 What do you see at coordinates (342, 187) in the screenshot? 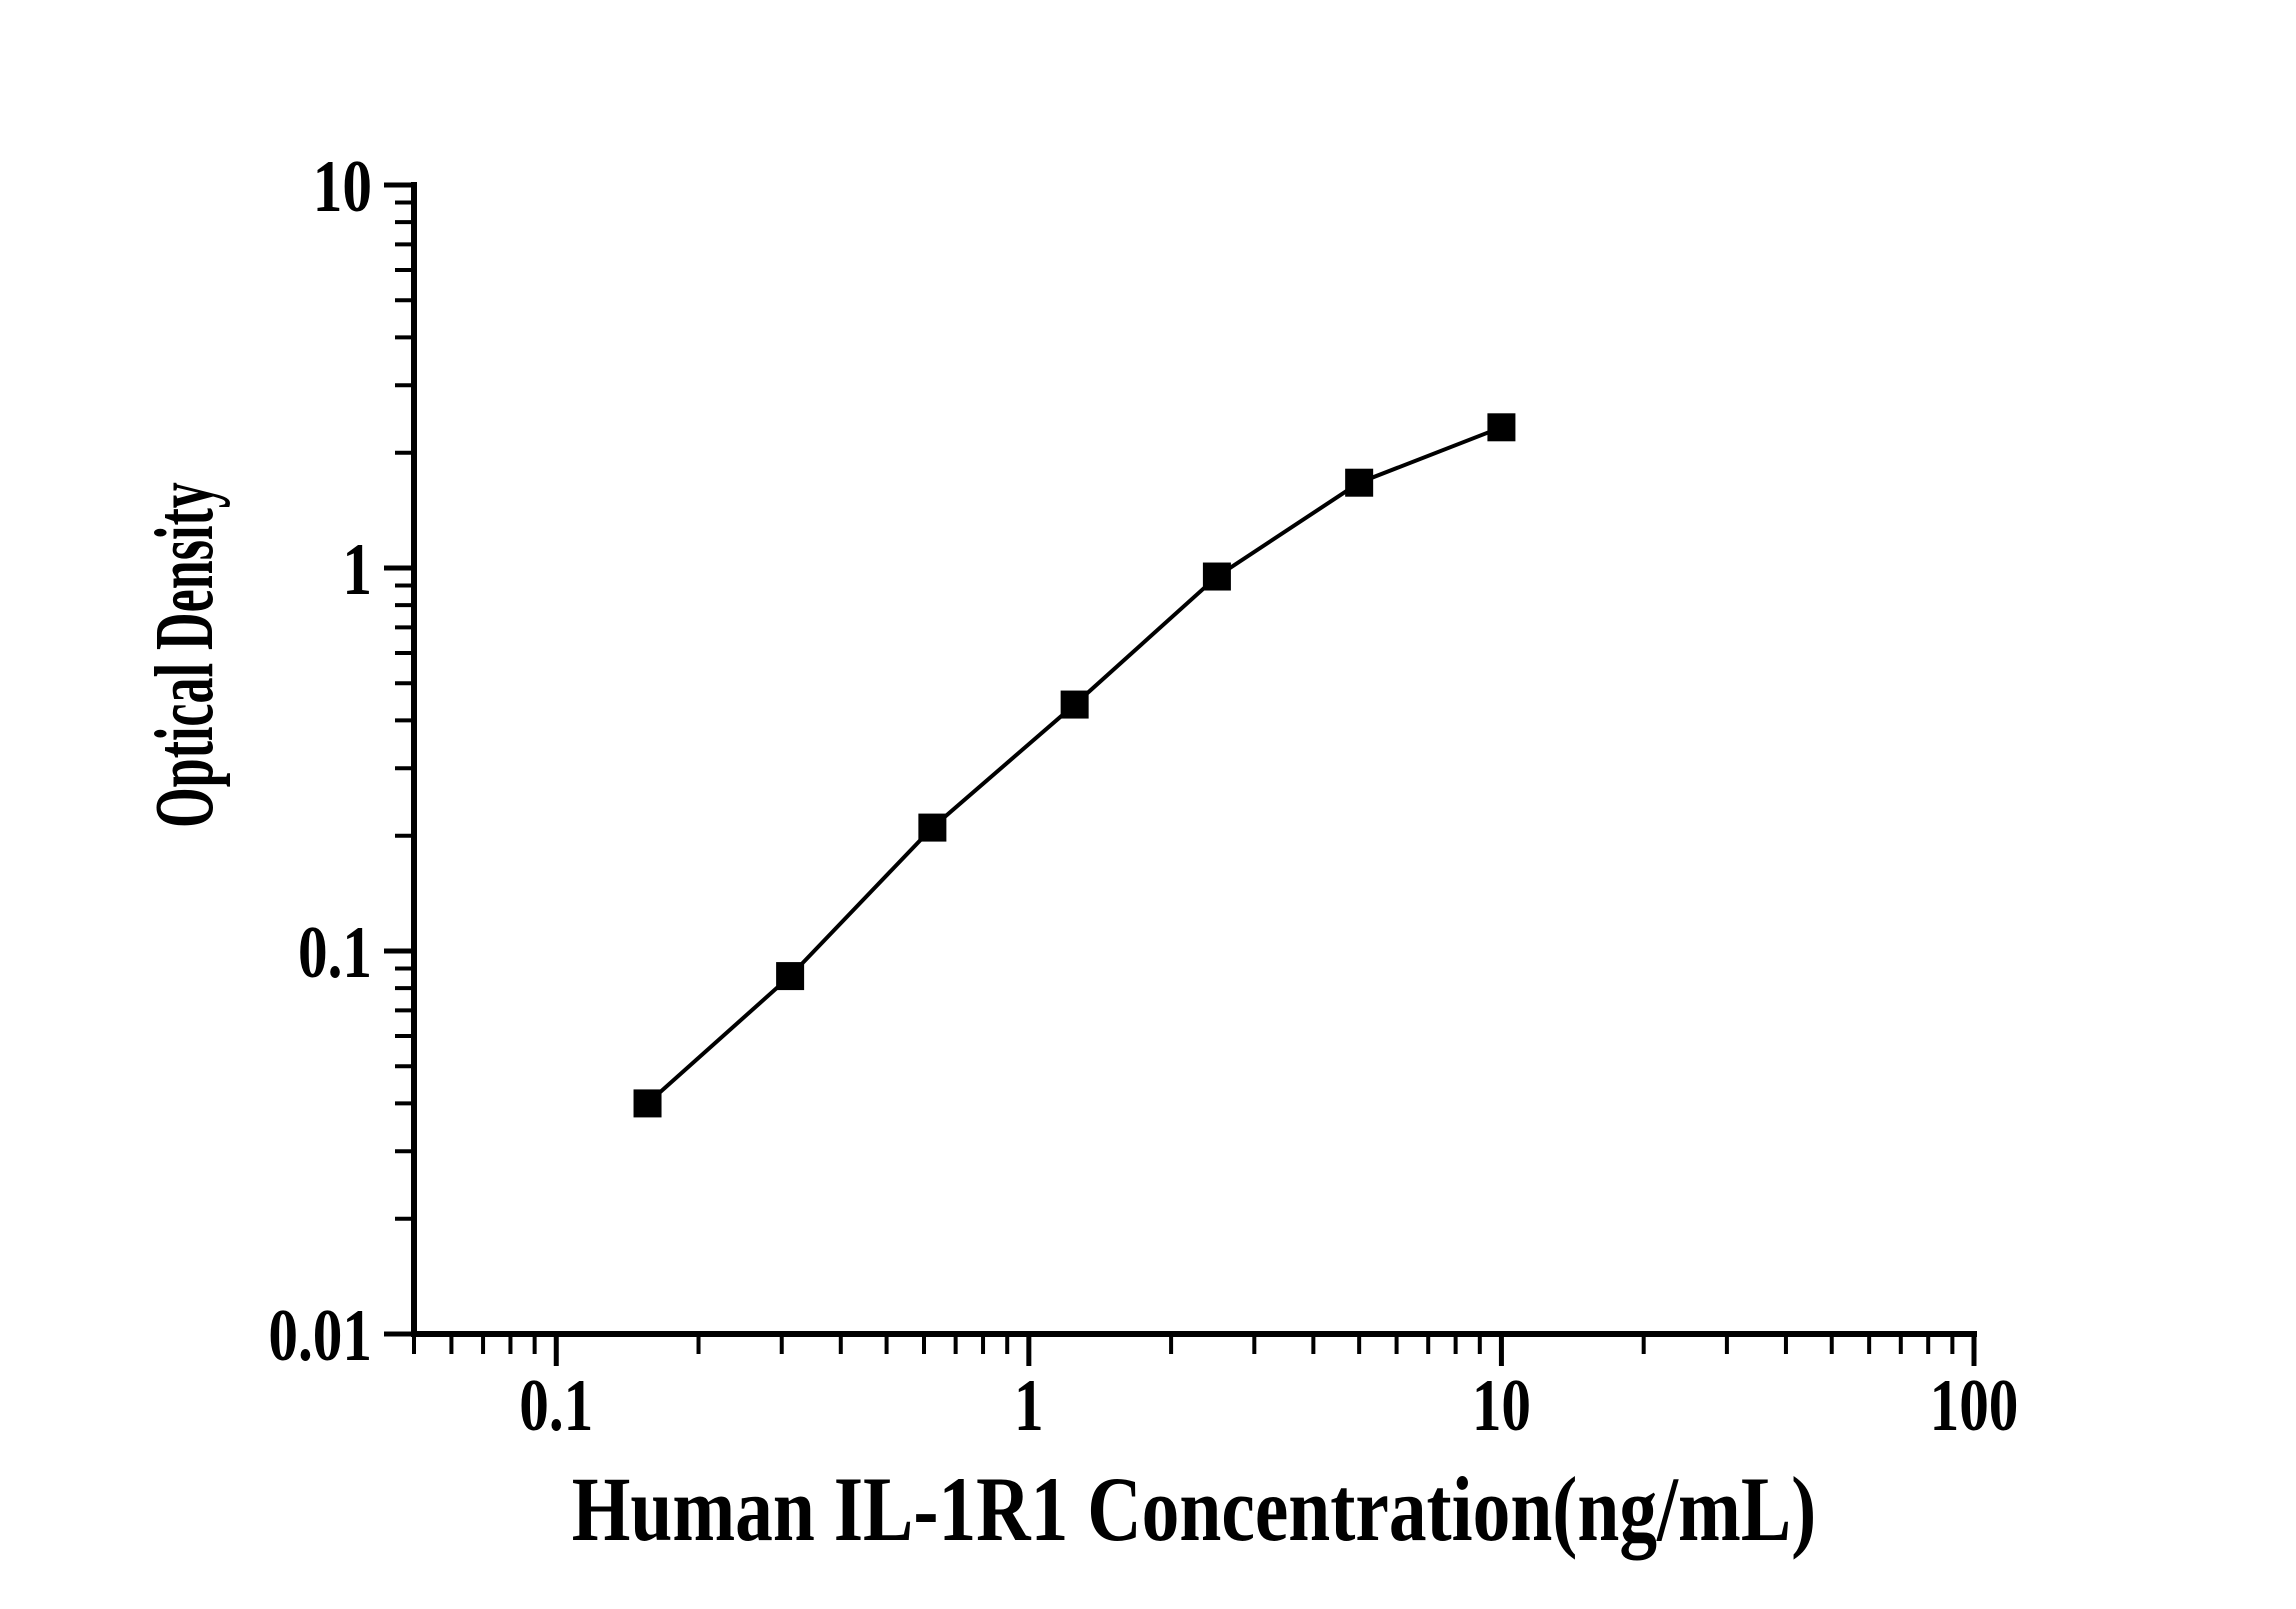
I see `y-tick-label: 10` at bounding box center [342, 187].